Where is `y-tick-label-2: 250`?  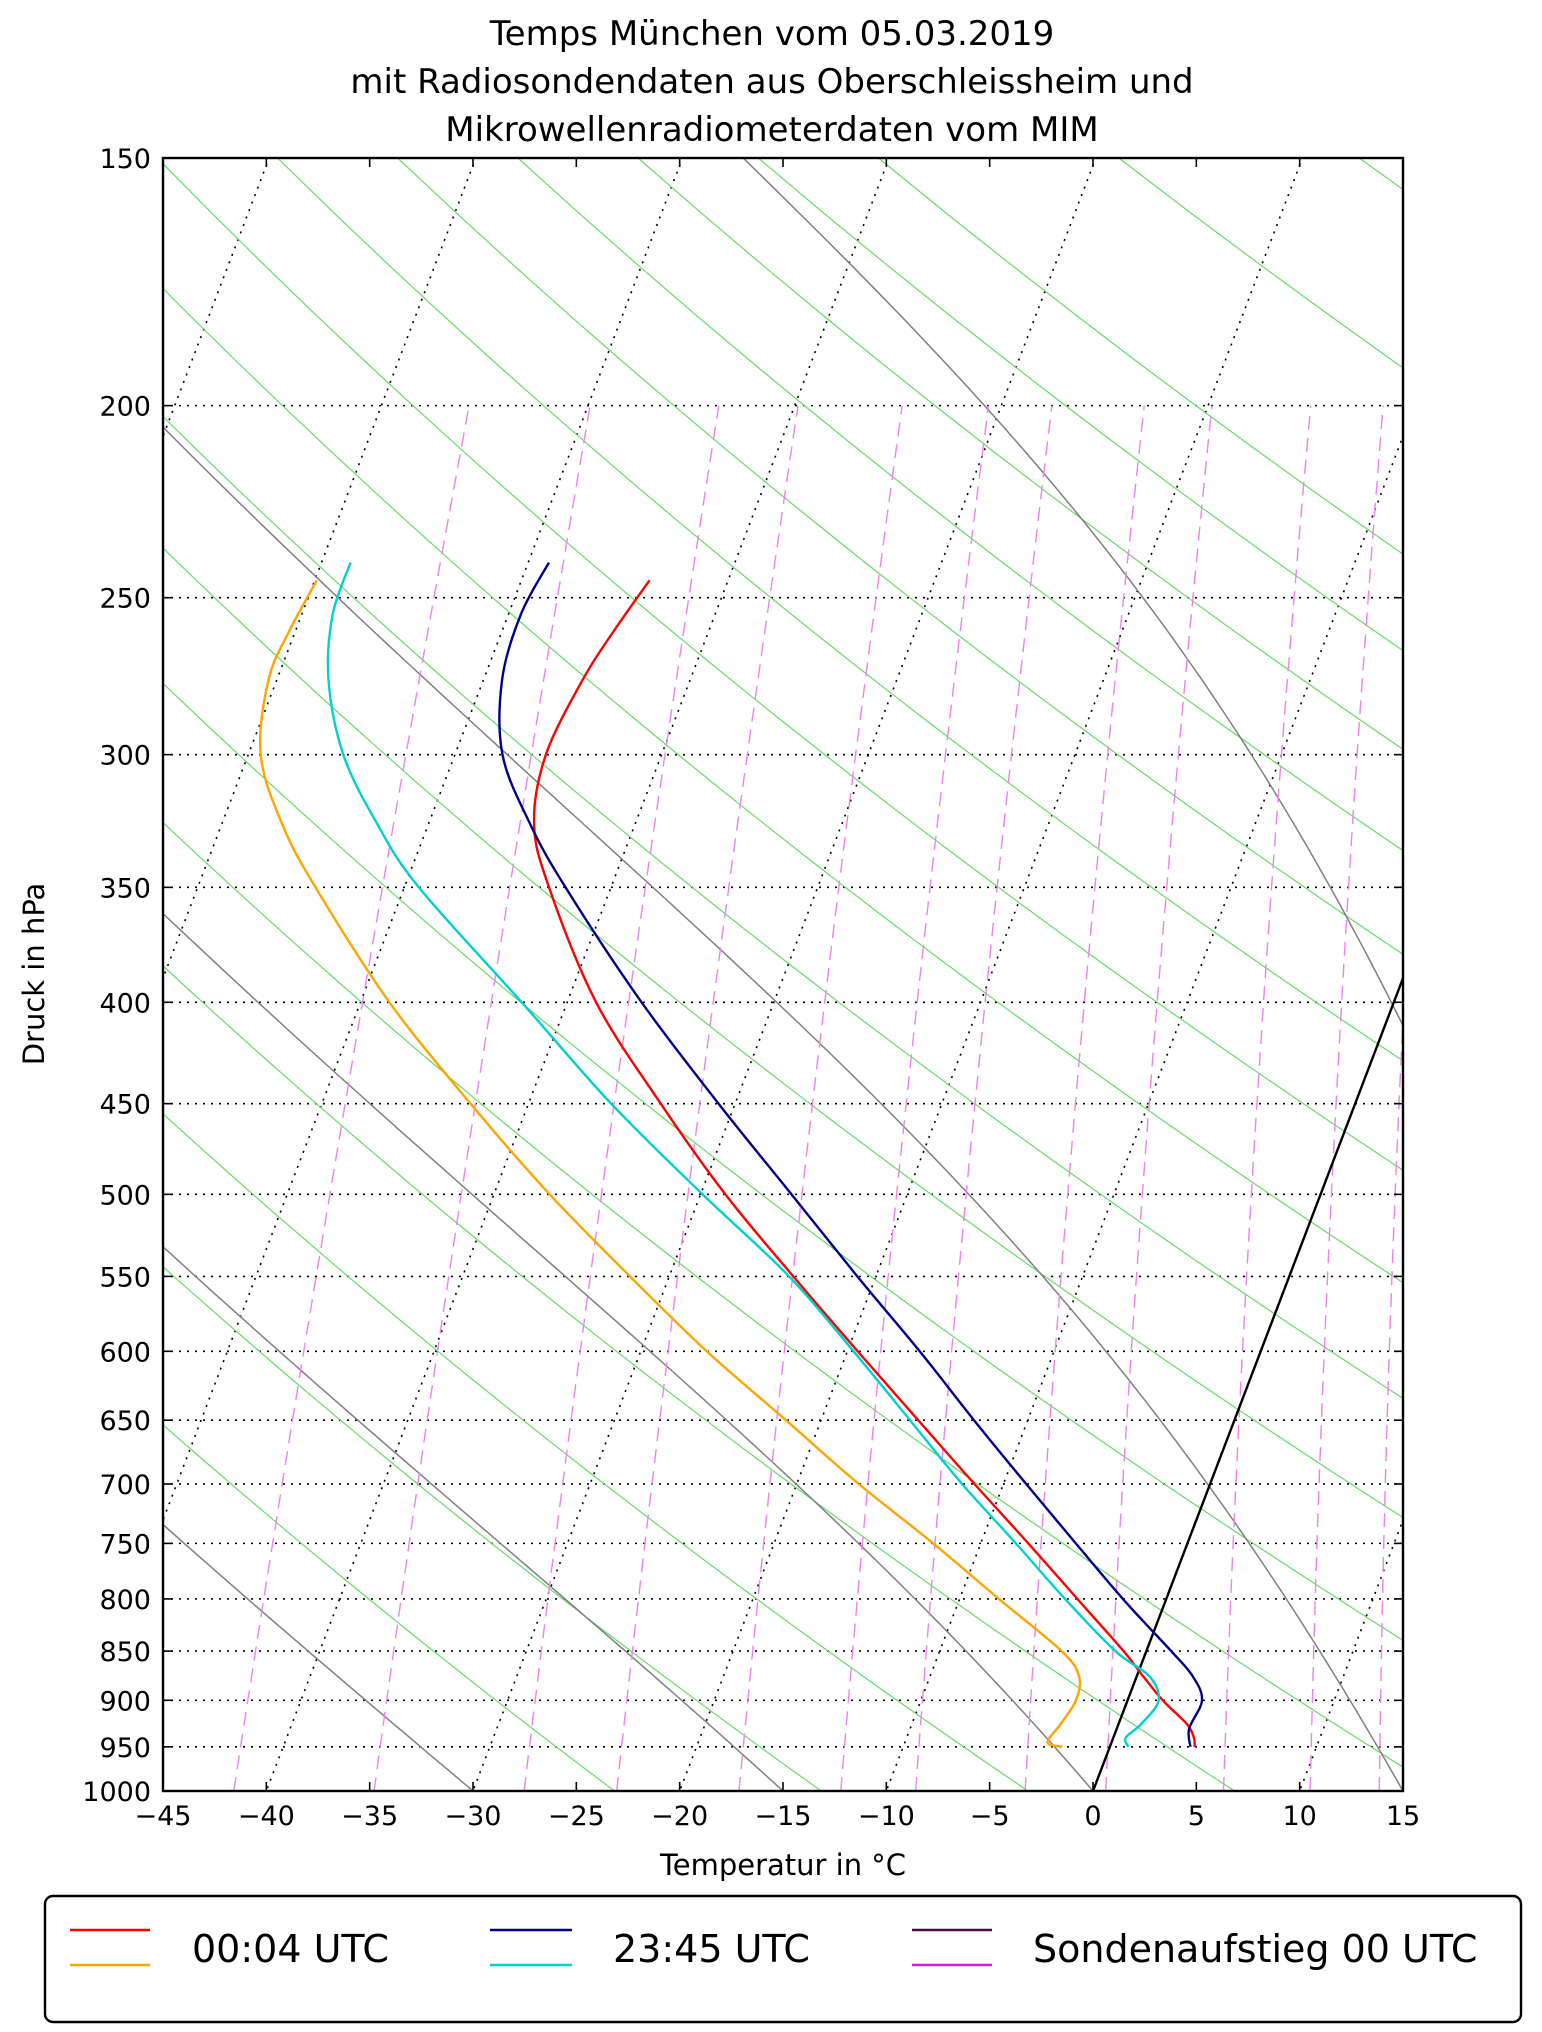 y-tick-label-2: 250 is located at coordinates (125, 599).